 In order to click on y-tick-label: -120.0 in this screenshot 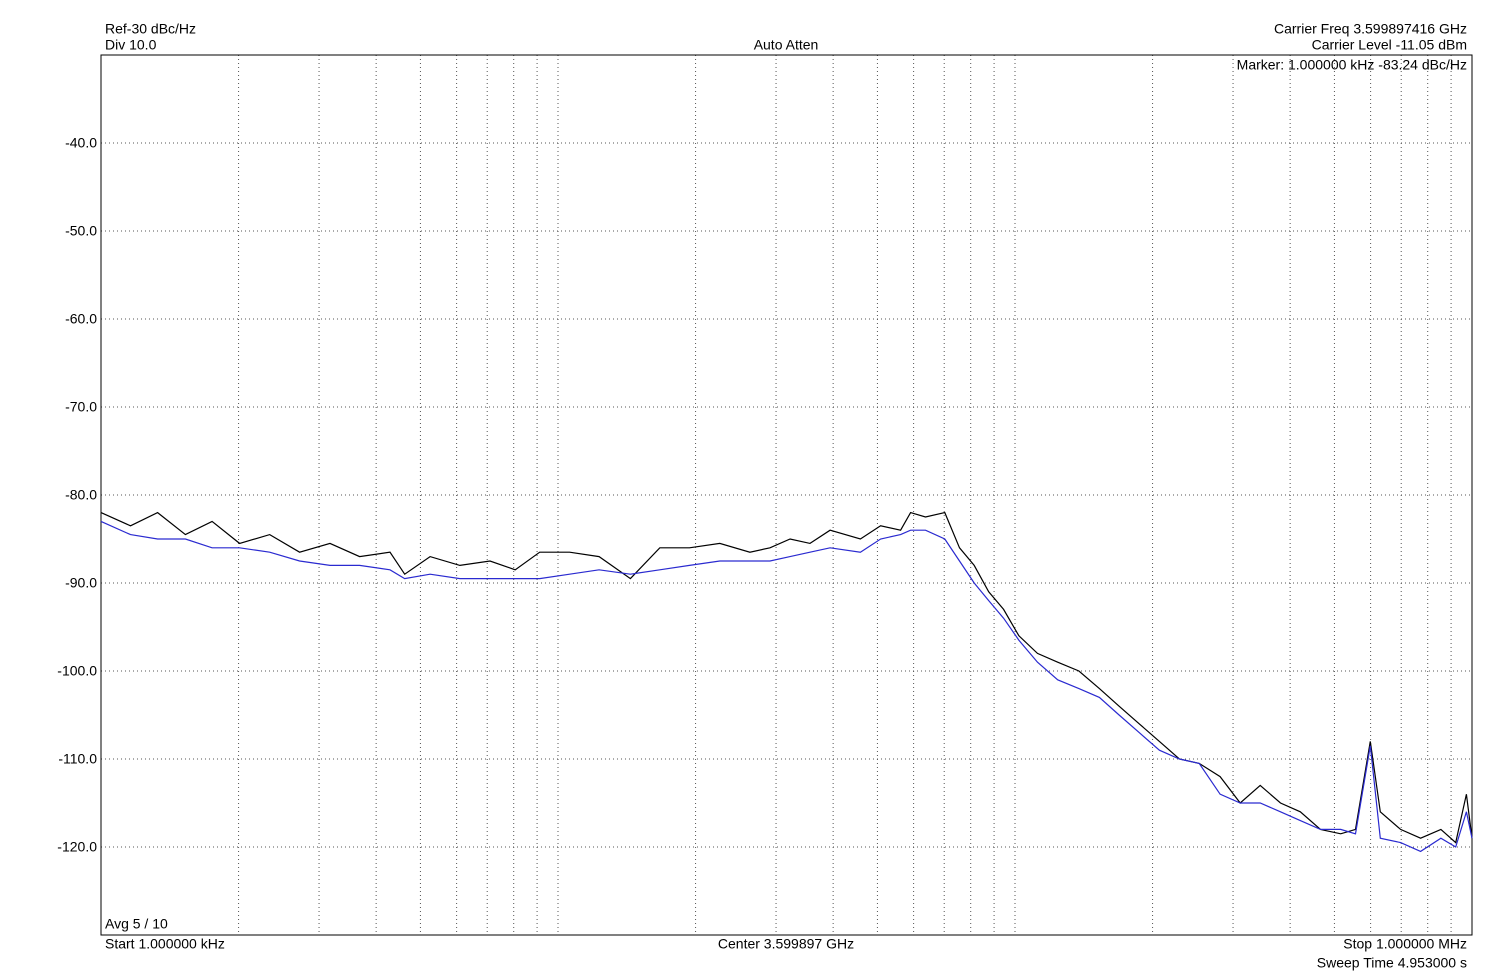, I will do `click(77, 847)`.